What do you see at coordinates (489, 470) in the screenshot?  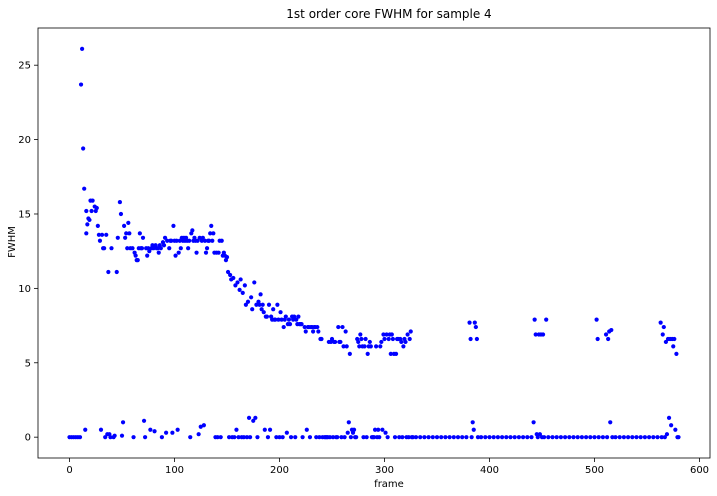 I see `x-tick-label: 400` at bounding box center [489, 470].